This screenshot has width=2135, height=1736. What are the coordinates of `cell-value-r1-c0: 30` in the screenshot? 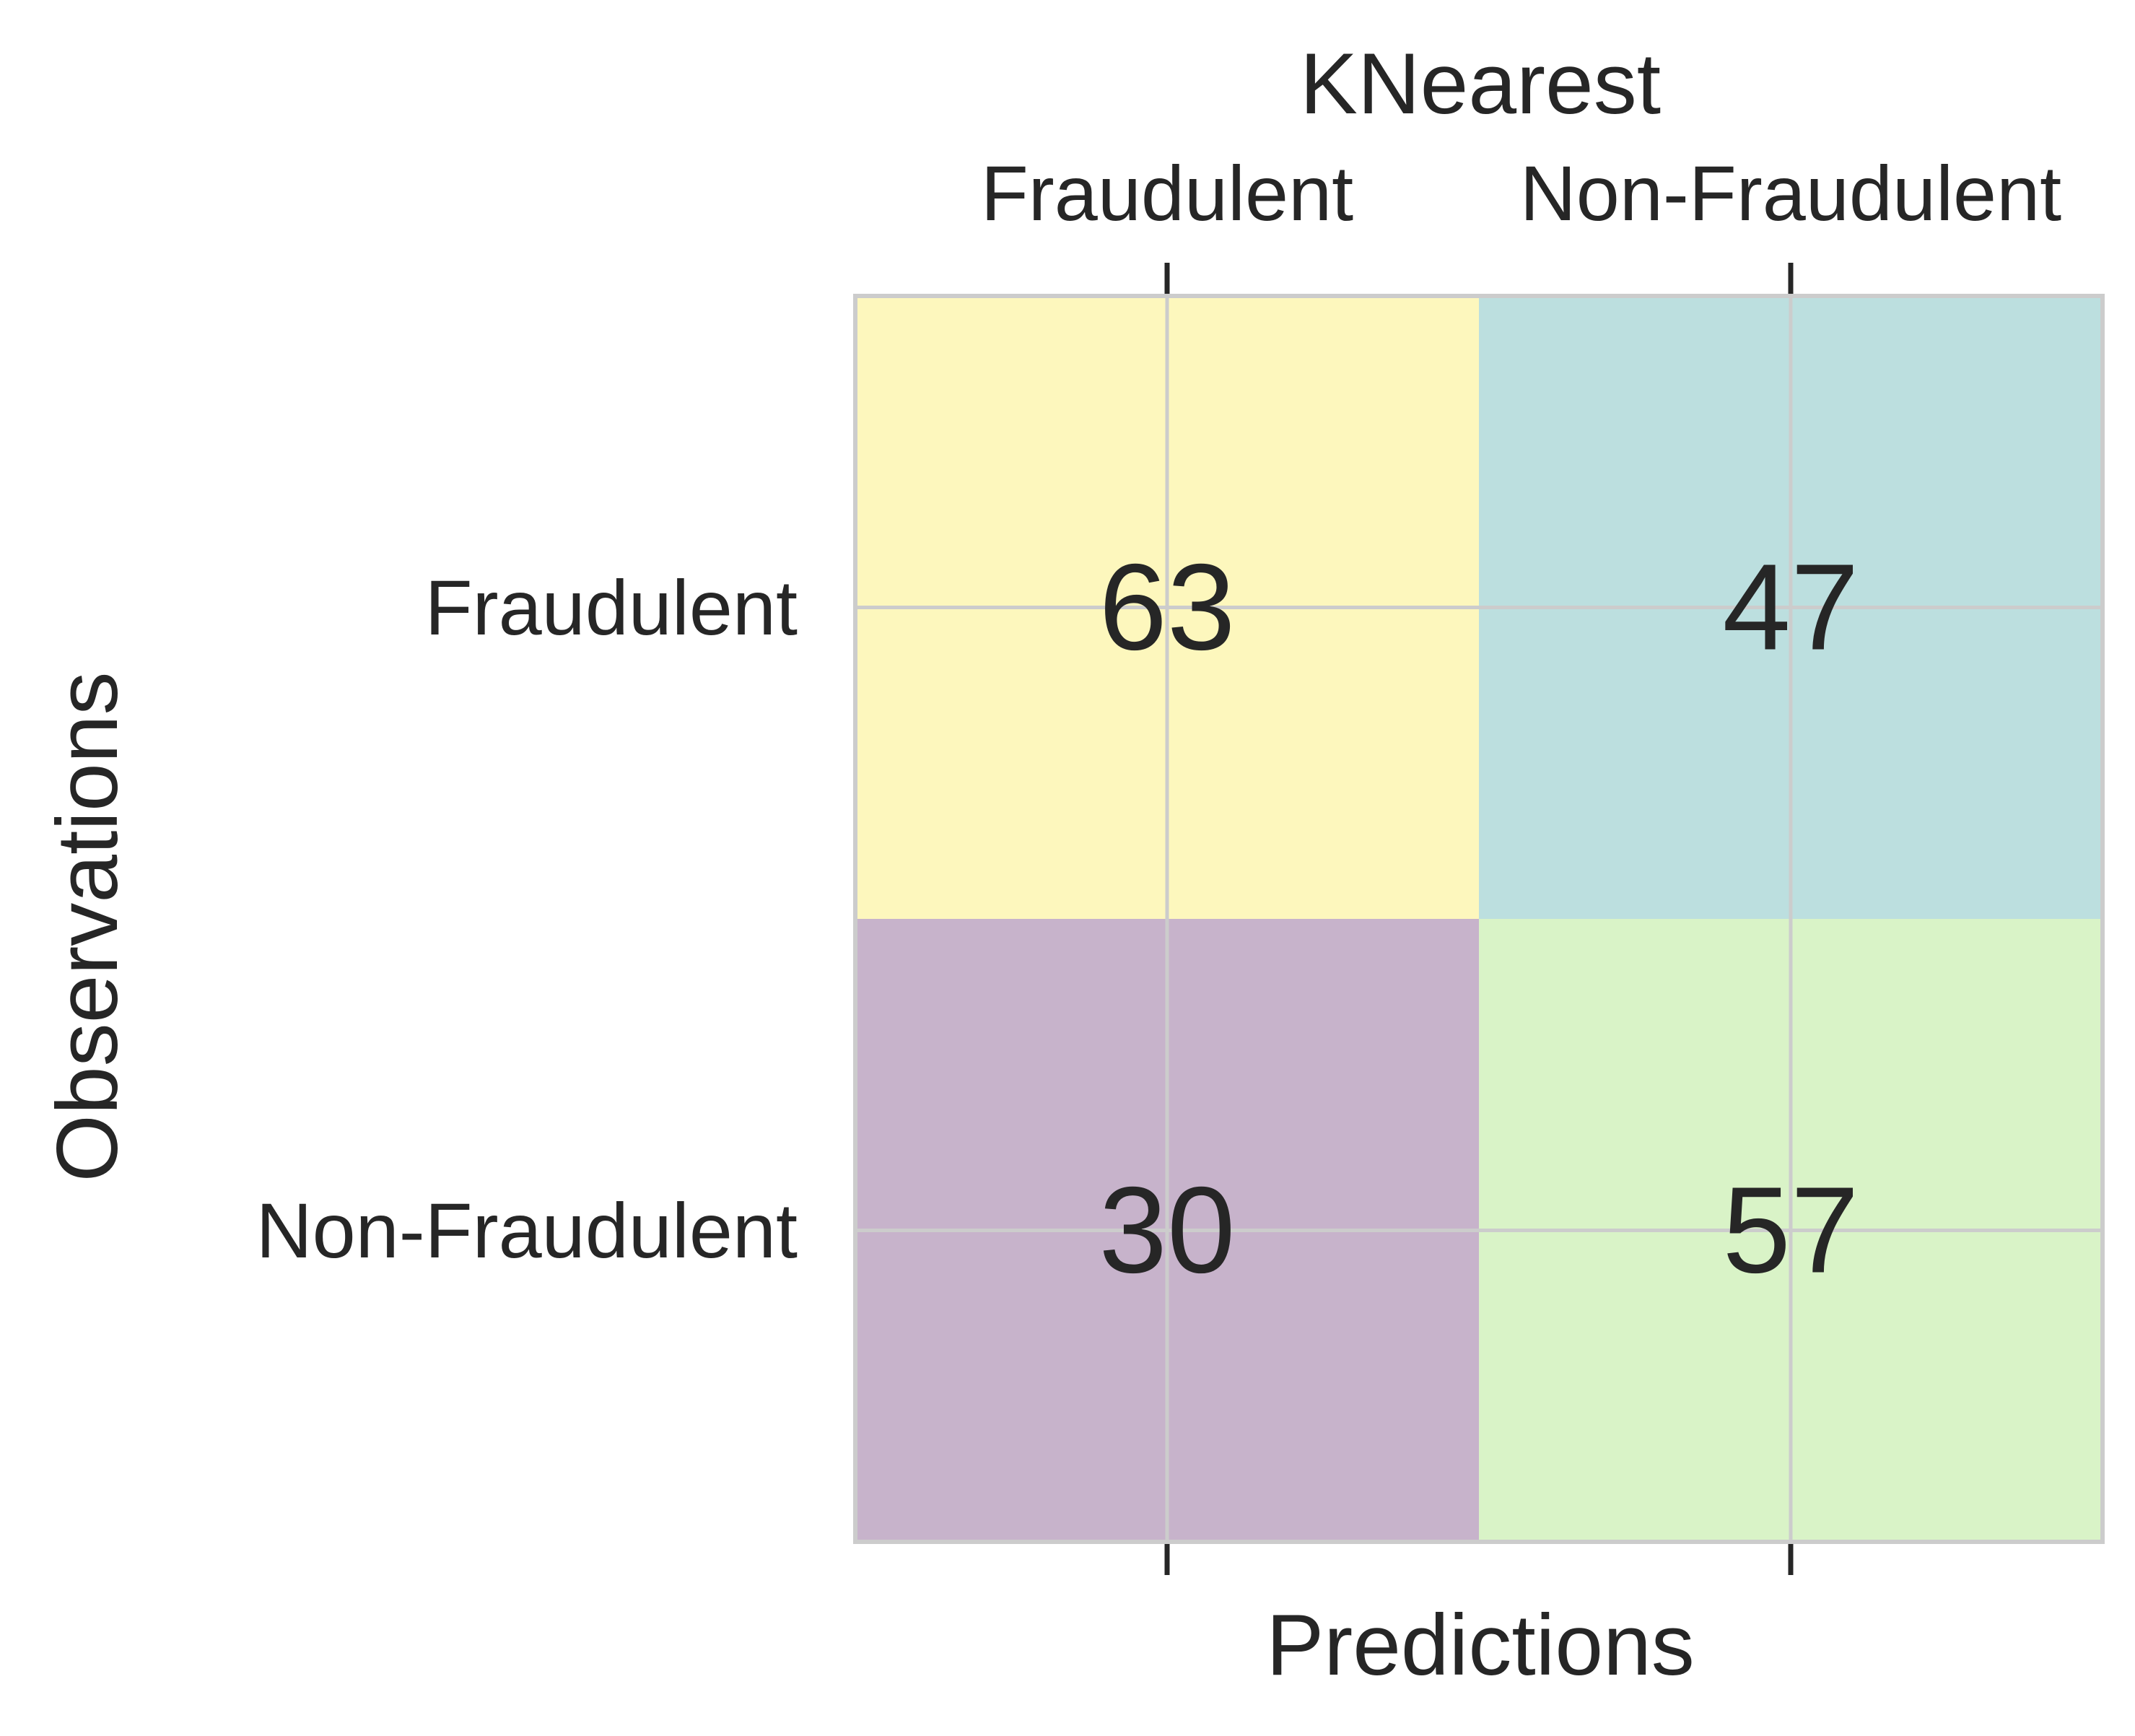 It's located at (1167, 1230).